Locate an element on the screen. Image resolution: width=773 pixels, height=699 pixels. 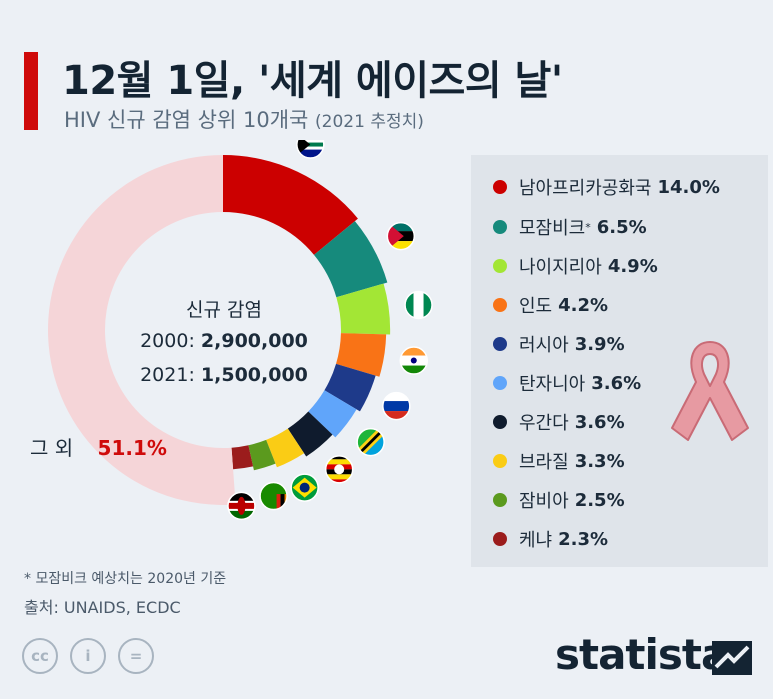
statista-logo: statista is located at coordinates (642, 654).